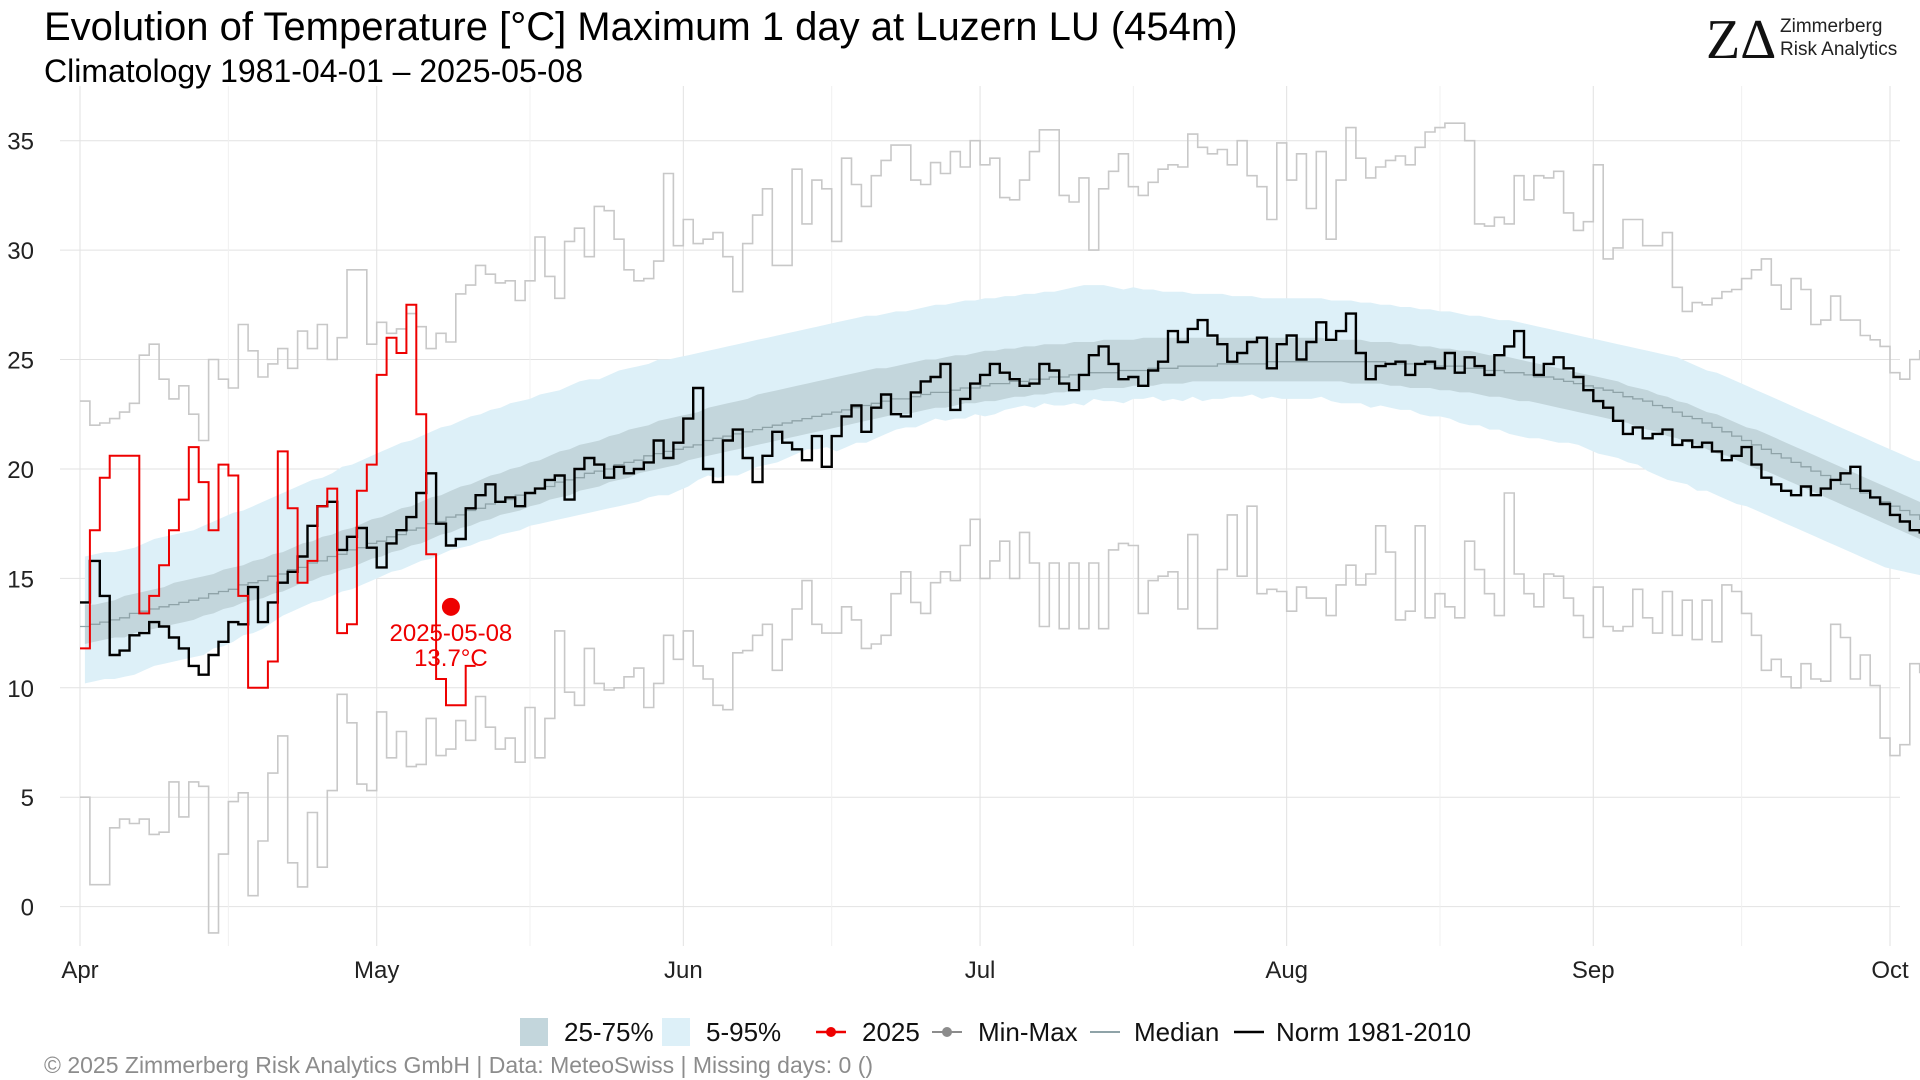 This screenshot has width=1920, height=1080. What do you see at coordinates (27, 908) in the screenshot?
I see `y-tick-label-0: 0` at bounding box center [27, 908].